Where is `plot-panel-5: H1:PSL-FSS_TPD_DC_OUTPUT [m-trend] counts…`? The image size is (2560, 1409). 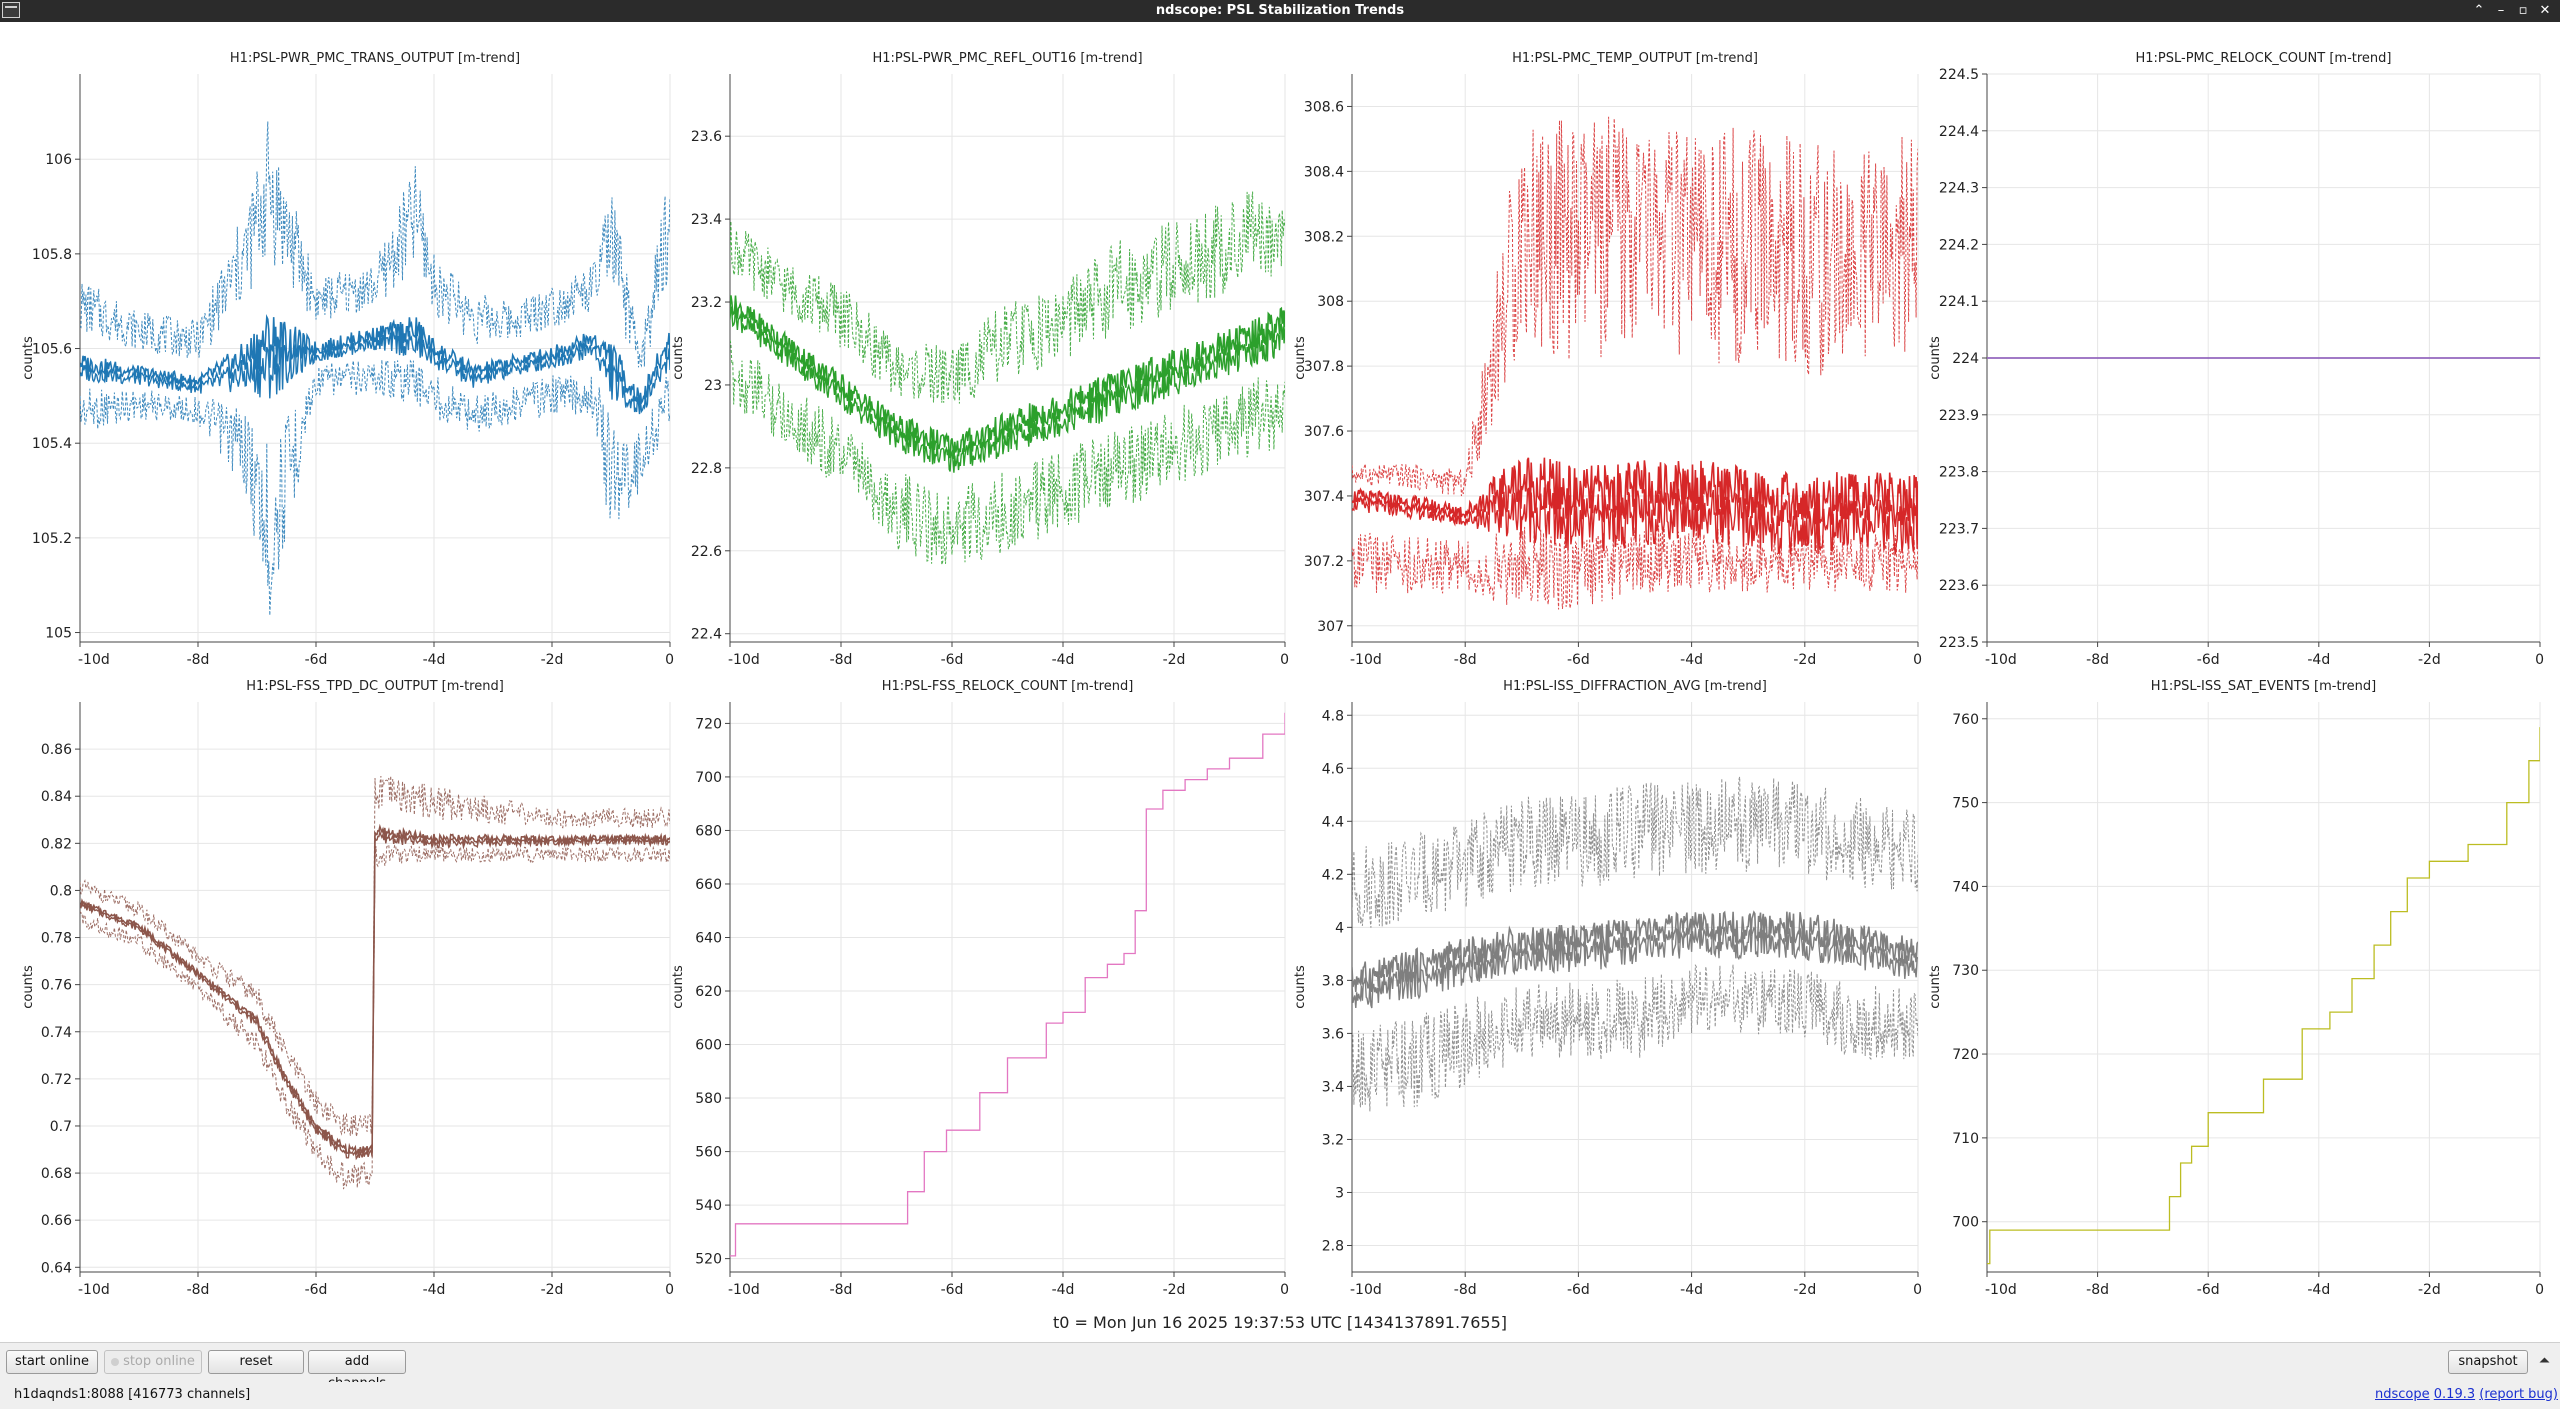
plot-panel-5: H1:PSL-FSS_TPD_DC_OUTPUT [m-trend] counts… is located at coordinates (347, 988).